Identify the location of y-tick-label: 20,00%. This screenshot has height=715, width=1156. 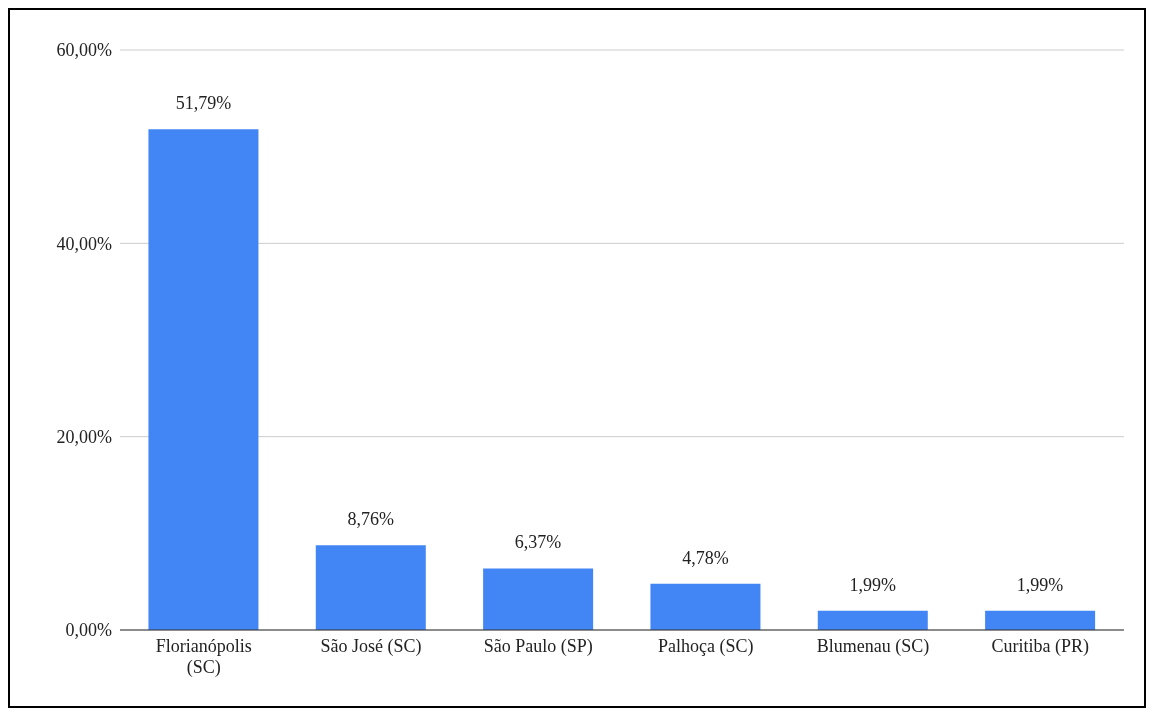
(84, 437).